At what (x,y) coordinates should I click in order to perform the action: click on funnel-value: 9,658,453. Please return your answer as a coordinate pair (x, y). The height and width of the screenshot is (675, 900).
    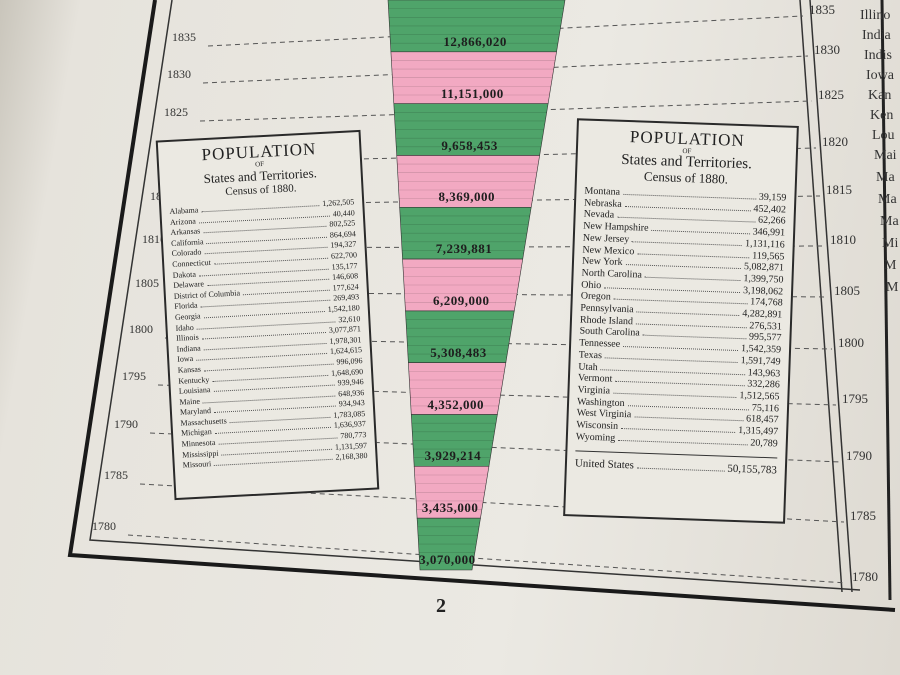
    Looking at the image, I should click on (469, 145).